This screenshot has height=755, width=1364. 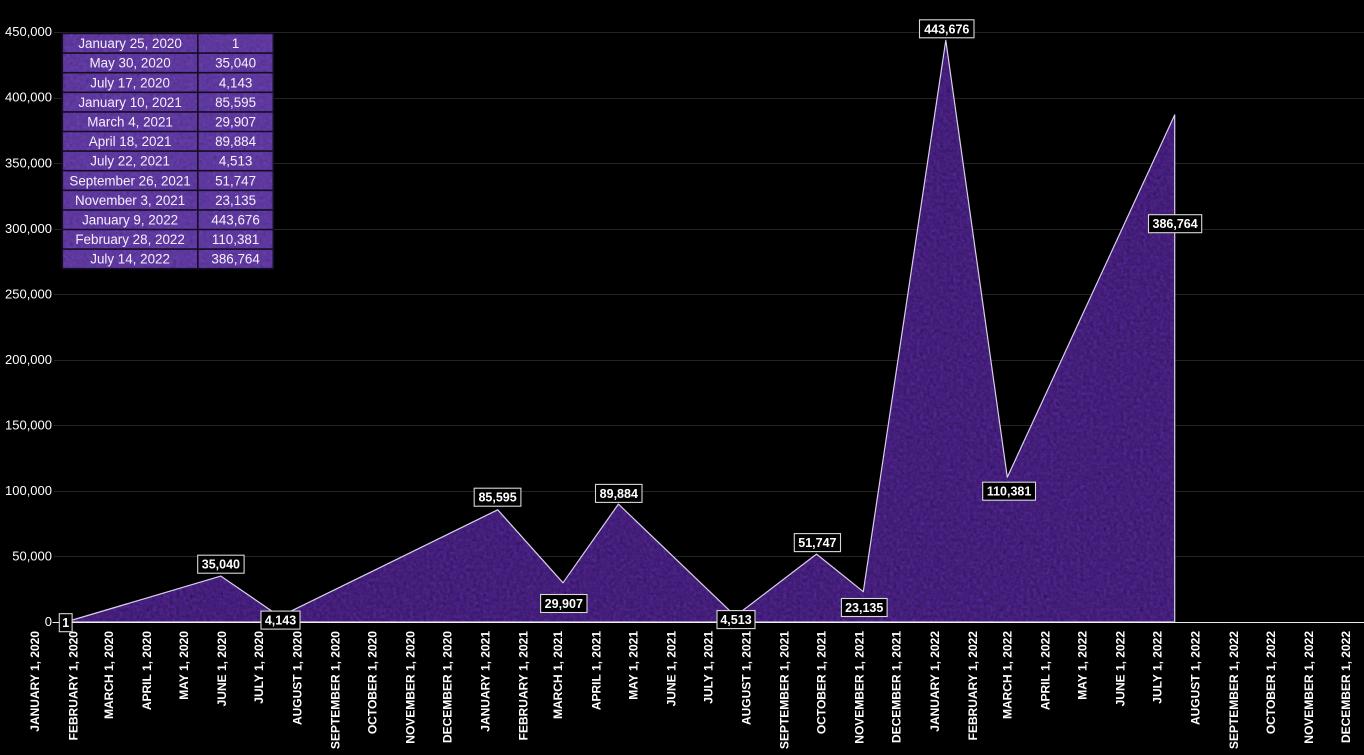 I want to click on svg-text: JUNE 1, 2022, so click(x=1121, y=669).